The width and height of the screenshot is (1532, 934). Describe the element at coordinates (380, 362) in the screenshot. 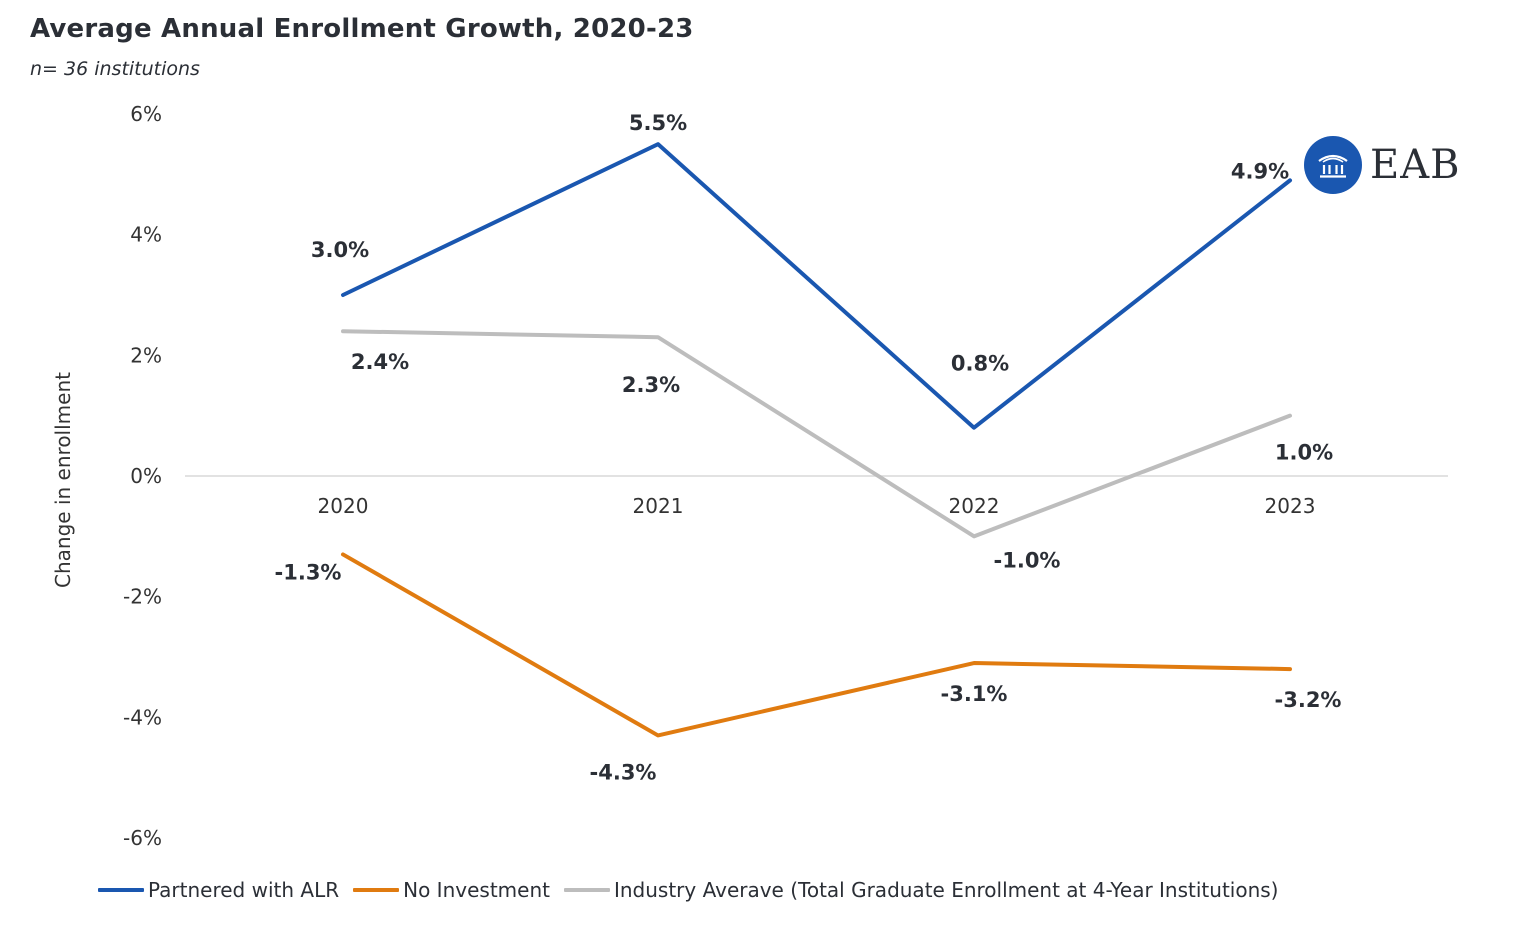

I see `label-industry-average-2020: 2.4%` at that location.